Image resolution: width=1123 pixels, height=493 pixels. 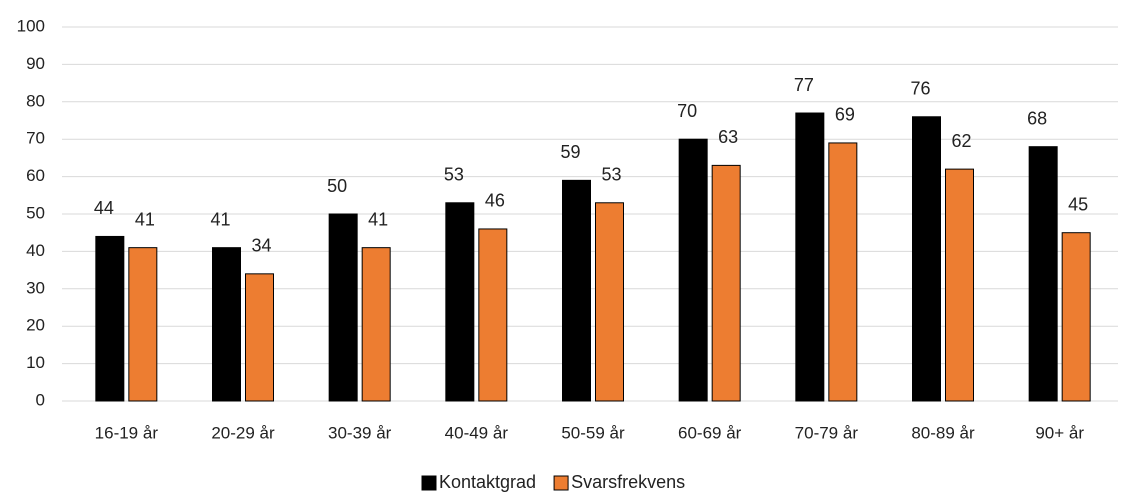 What do you see at coordinates (35, 287) in the screenshot?
I see `y-tick-label: 30` at bounding box center [35, 287].